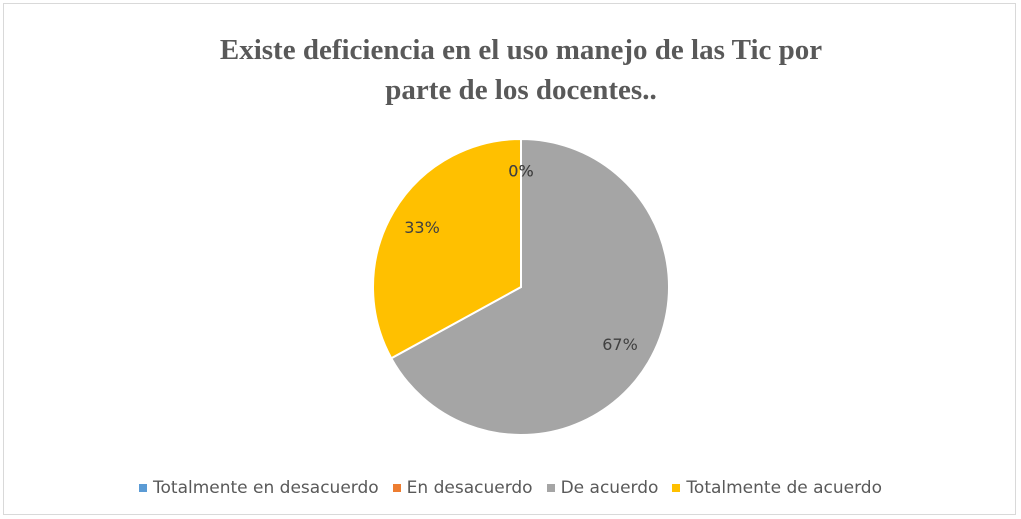 The height and width of the screenshot is (519, 1021). I want to click on legend-item: Totalmente en desacuerdo, so click(259, 488).